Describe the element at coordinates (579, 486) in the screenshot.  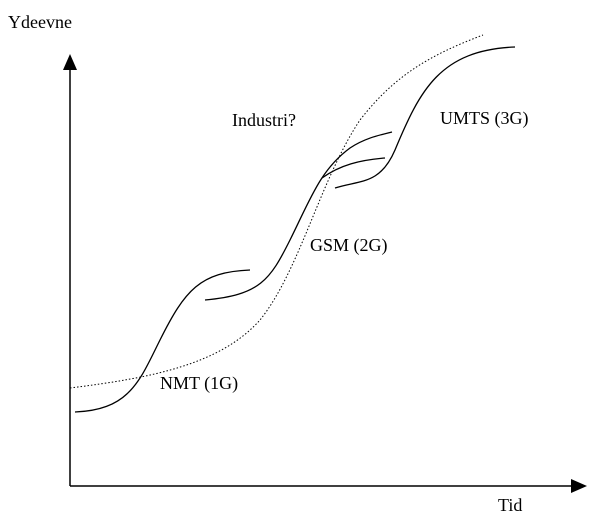
I see `x-axis-arrow` at that location.